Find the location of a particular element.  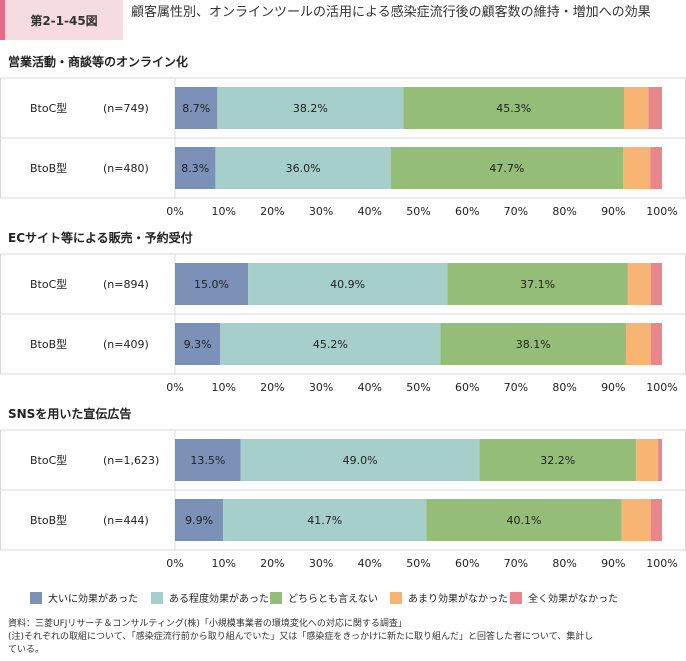

data-label: 37.1% is located at coordinates (537, 284).